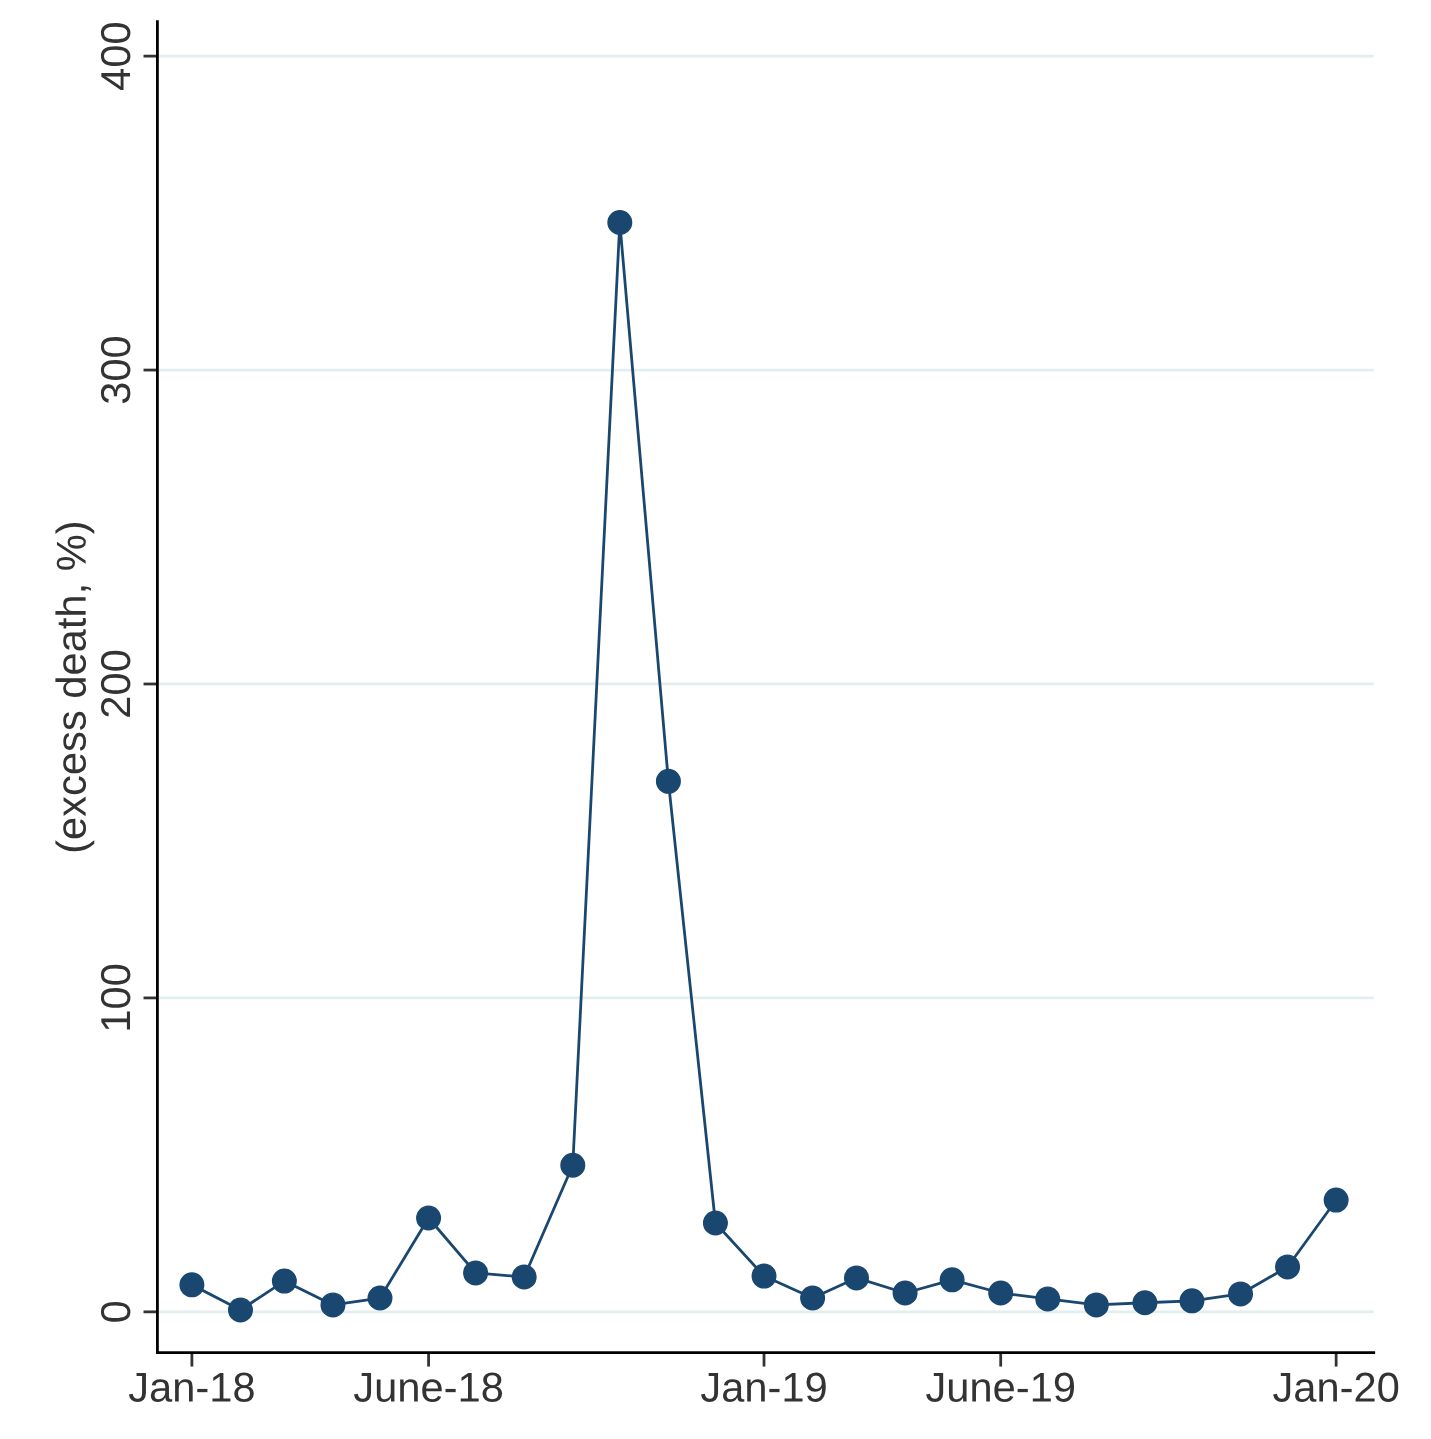  What do you see at coordinates (115, 56) in the screenshot?
I see `y-tick-label: 400` at bounding box center [115, 56].